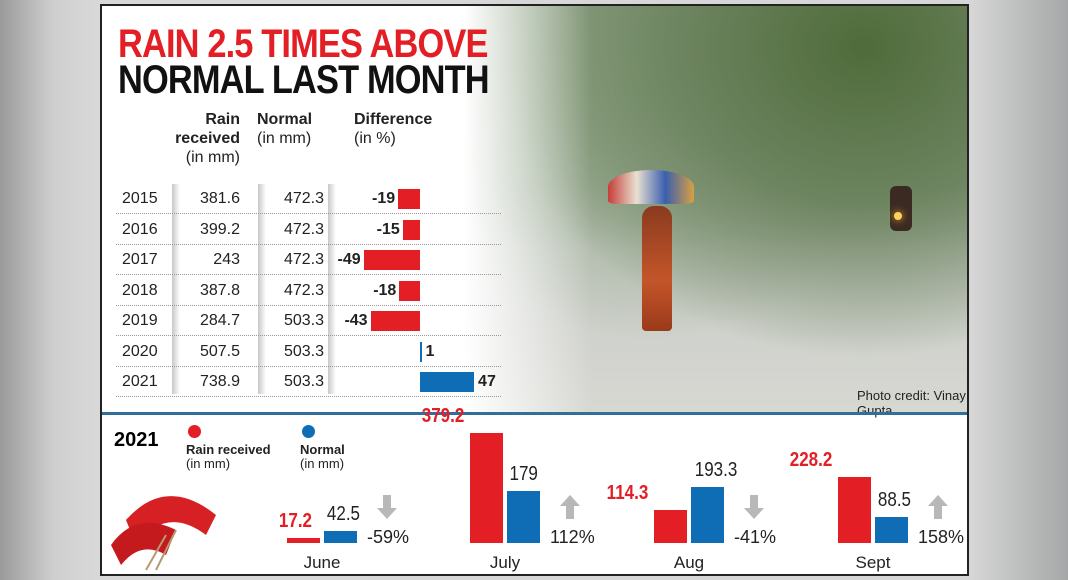 Image resolution: width=1068 pixels, height=580 pixels. What do you see at coordinates (219, 290) in the screenshot?
I see `rain-cell: 387.8` at bounding box center [219, 290].